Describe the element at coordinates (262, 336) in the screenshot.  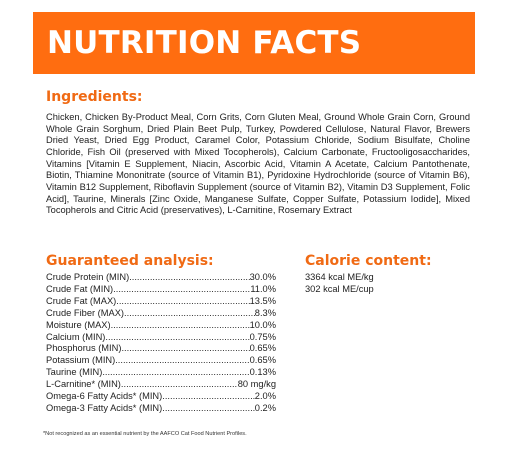
I see `analysis-value: 0.75%` at that location.